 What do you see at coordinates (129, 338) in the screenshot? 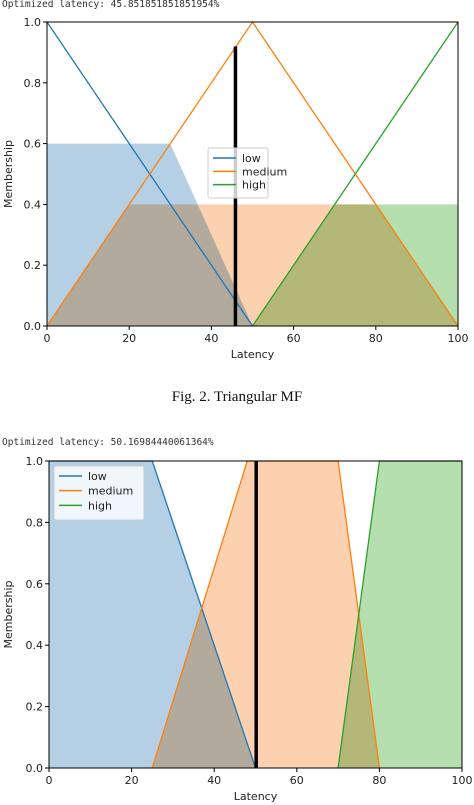
I see `chart1-x-tick-label: 20` at bounding box center [129, 338].